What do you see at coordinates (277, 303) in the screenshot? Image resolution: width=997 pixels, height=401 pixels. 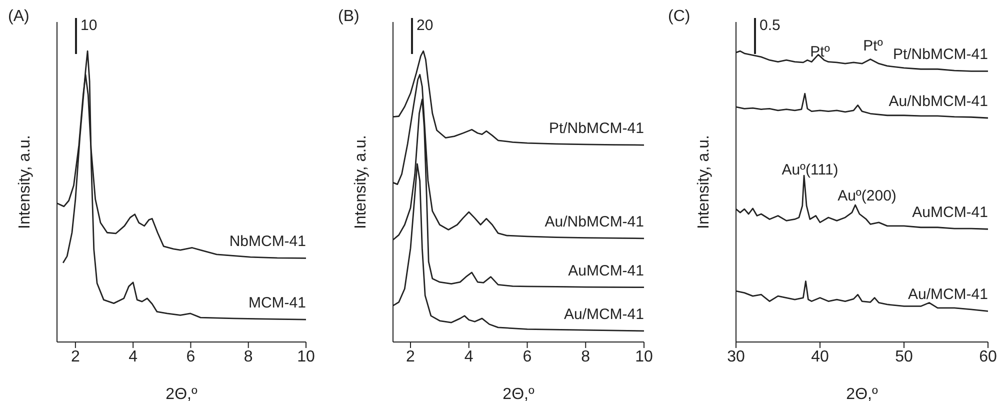 I see `series-label: MCM-41` at bounding box center [277, 303].